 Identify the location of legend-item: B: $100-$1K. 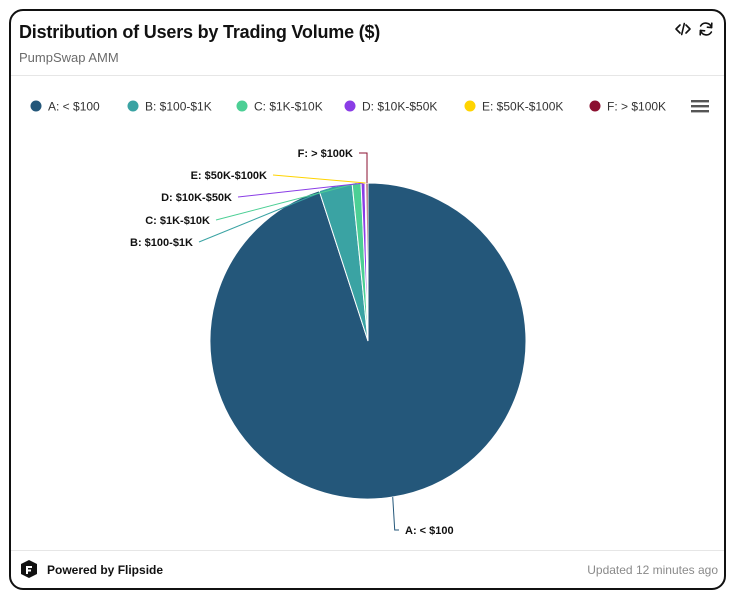
(169, 107).